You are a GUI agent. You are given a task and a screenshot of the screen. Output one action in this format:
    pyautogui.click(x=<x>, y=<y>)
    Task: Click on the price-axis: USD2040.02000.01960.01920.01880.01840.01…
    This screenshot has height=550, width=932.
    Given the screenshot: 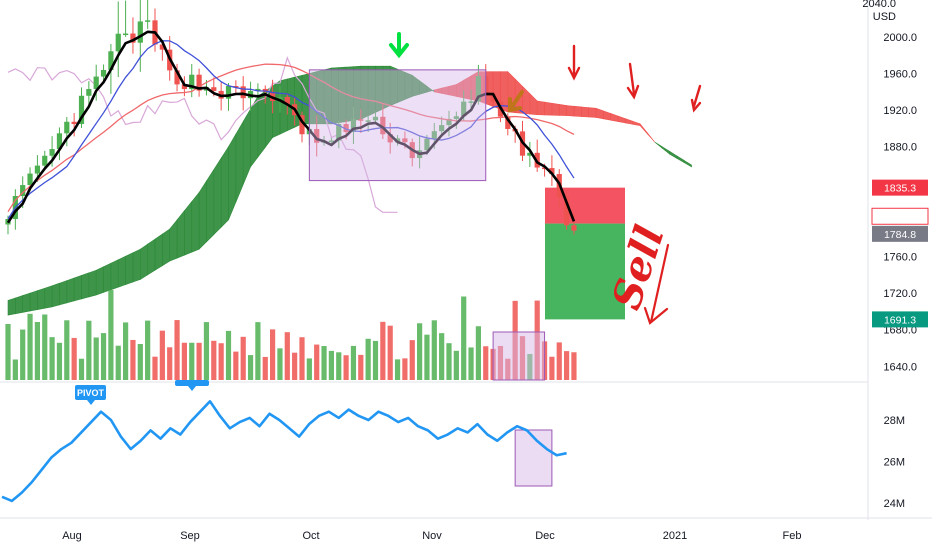 What is the action you would take?
    pyautogui.click(x=897, y=275)
    